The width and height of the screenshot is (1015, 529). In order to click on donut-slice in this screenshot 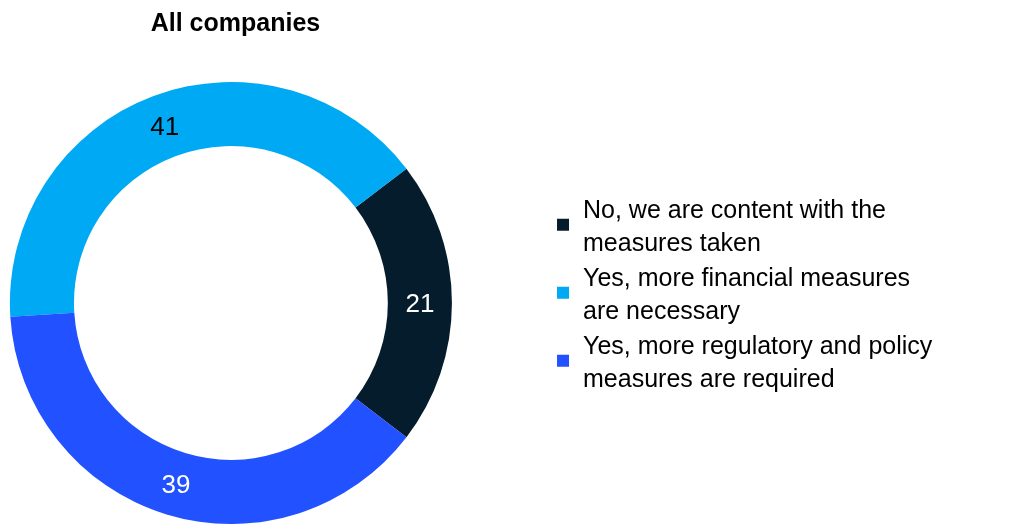, I will do `click(403, 303)`.